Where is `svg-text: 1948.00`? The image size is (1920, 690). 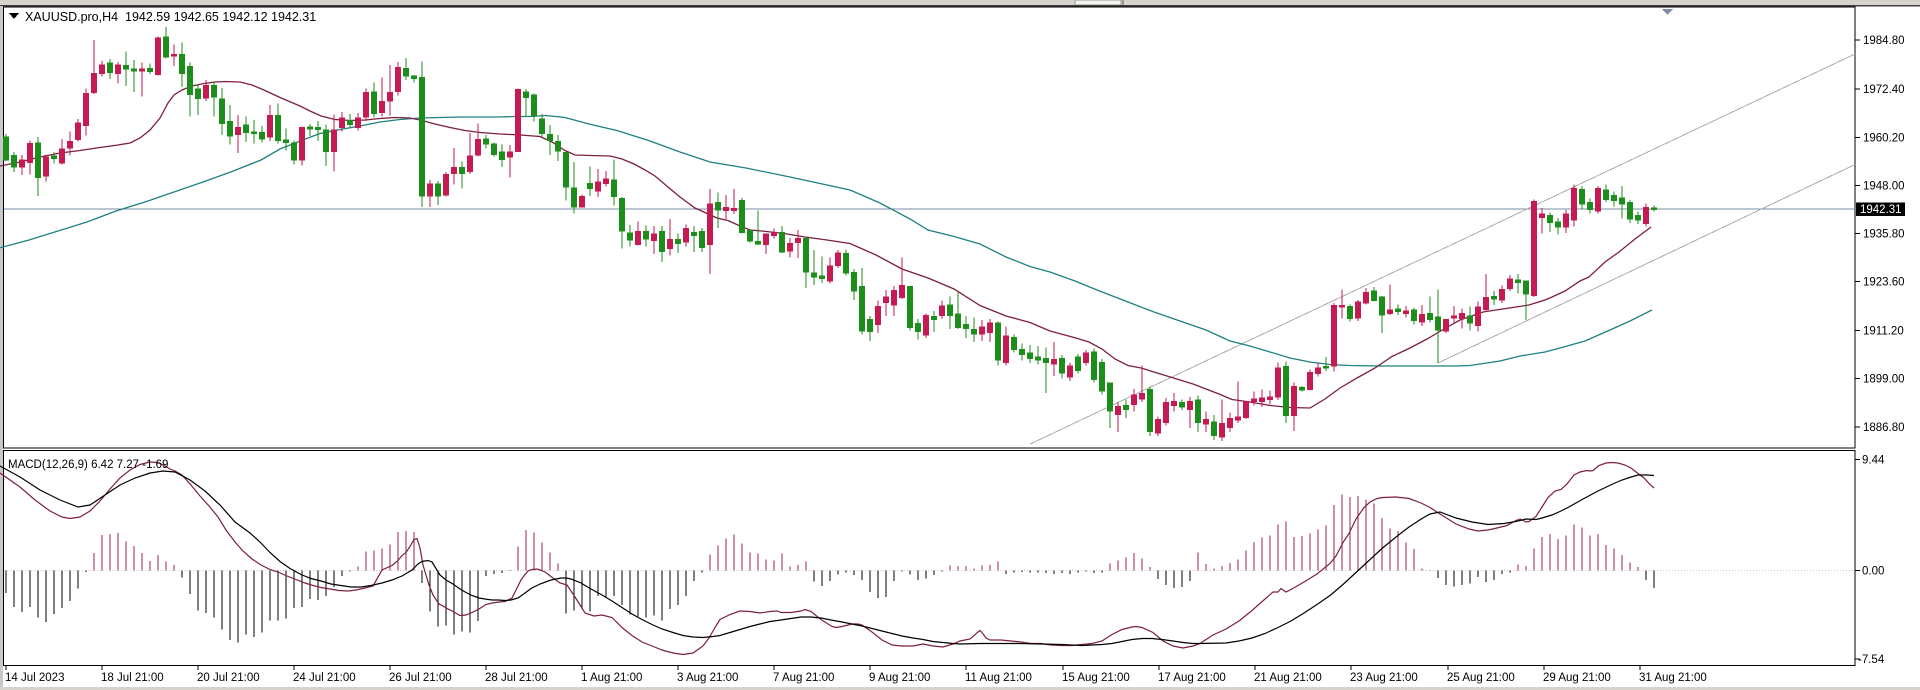 svg-text: 1948.00 is located at coordinates (1884, 187).